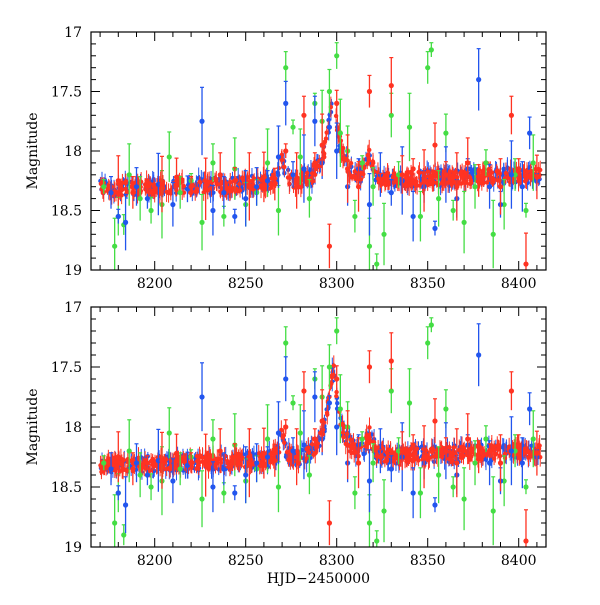 This screenshot has height=605, width=600. Describe the element at coordinates (73, 428) in the screenshot. I see `y-tick-label: 18` at that location.